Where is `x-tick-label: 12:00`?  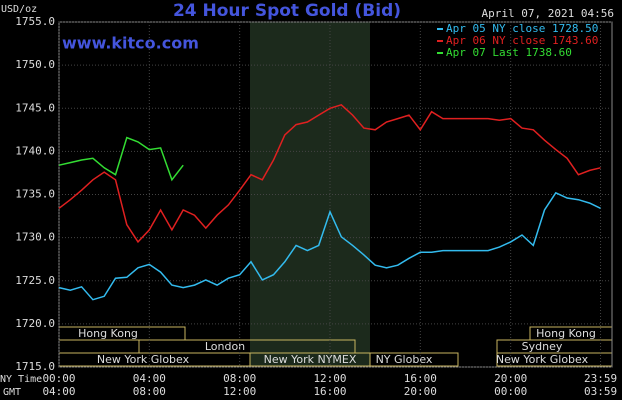
x-tick-label: 12:00 is located at coordinates (329, 378).